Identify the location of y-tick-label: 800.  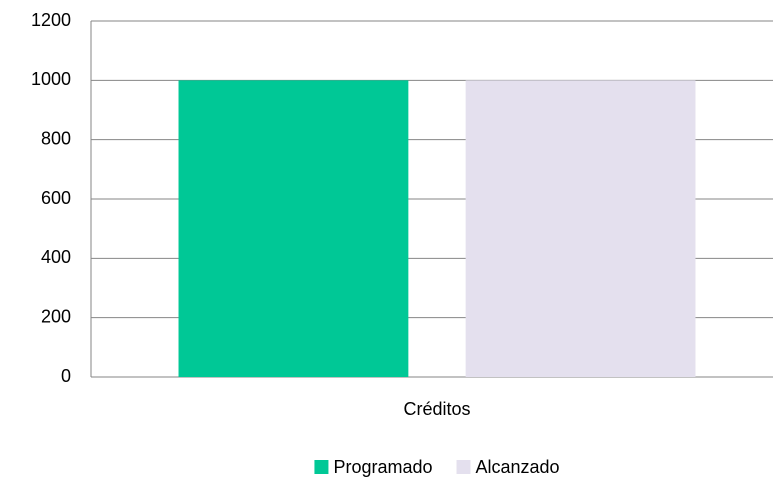
(56, 138).